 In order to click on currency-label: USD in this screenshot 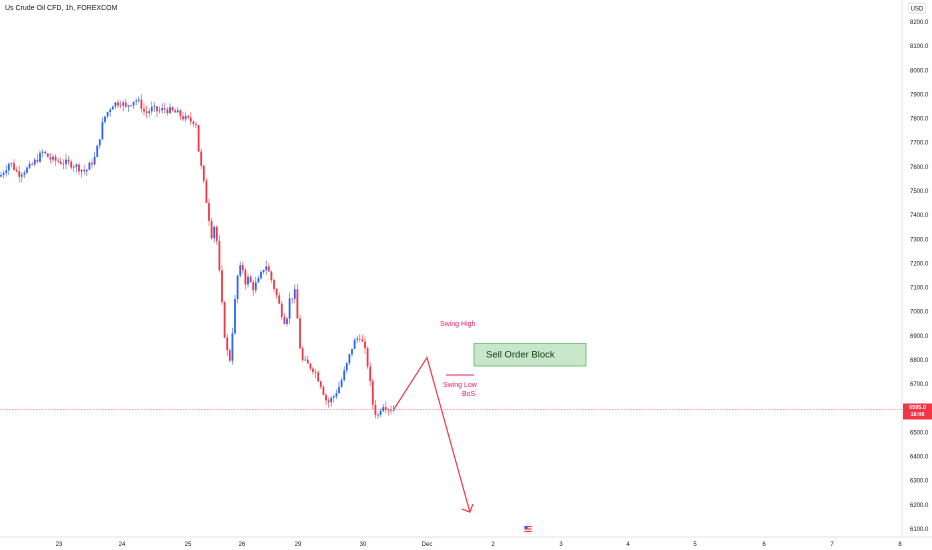, I will do `click(917, 10)`.